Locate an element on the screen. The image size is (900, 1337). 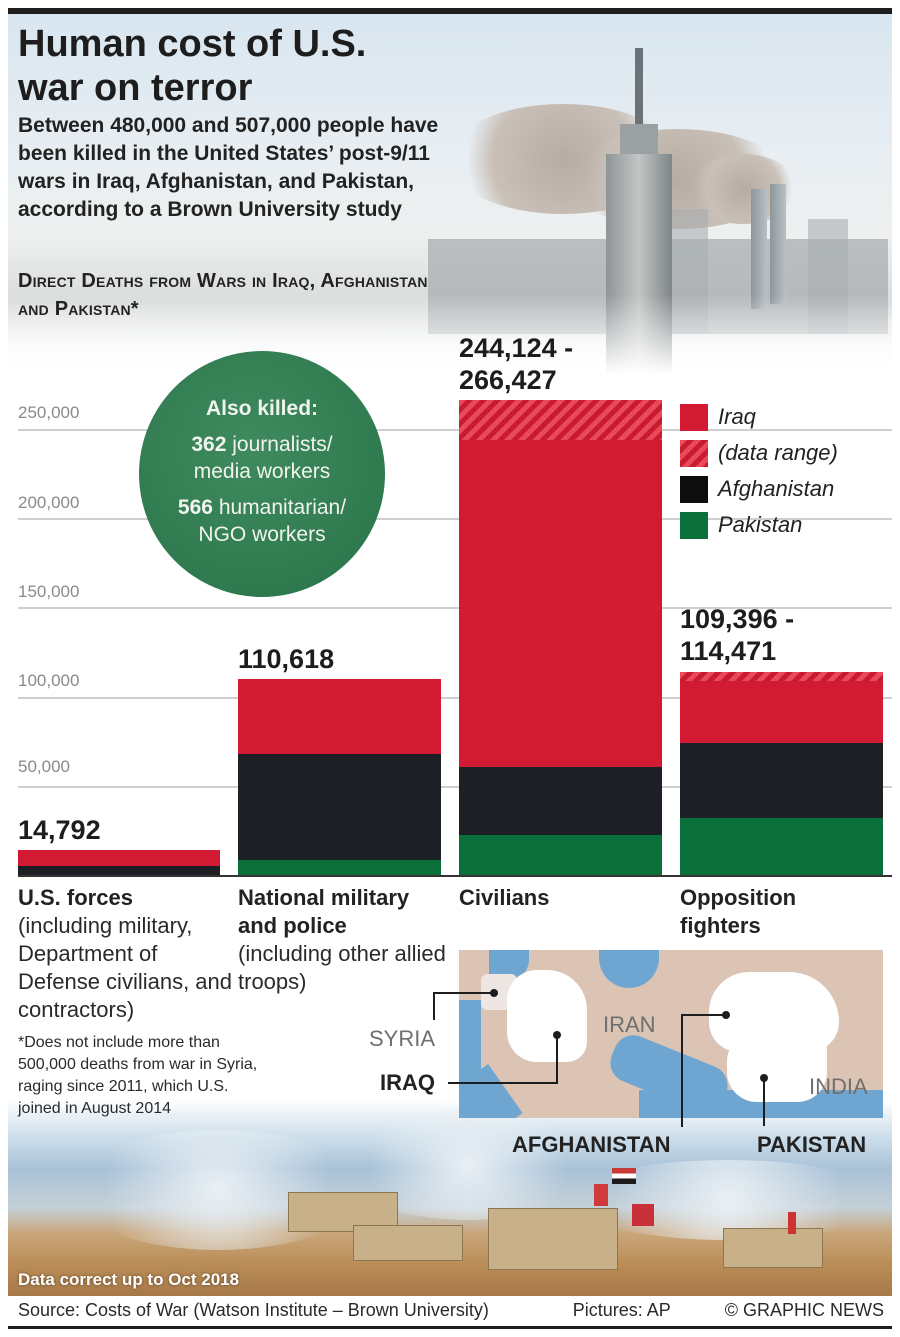
title-line-1: Human cost of U.S. is located at coordinates (192, 44).